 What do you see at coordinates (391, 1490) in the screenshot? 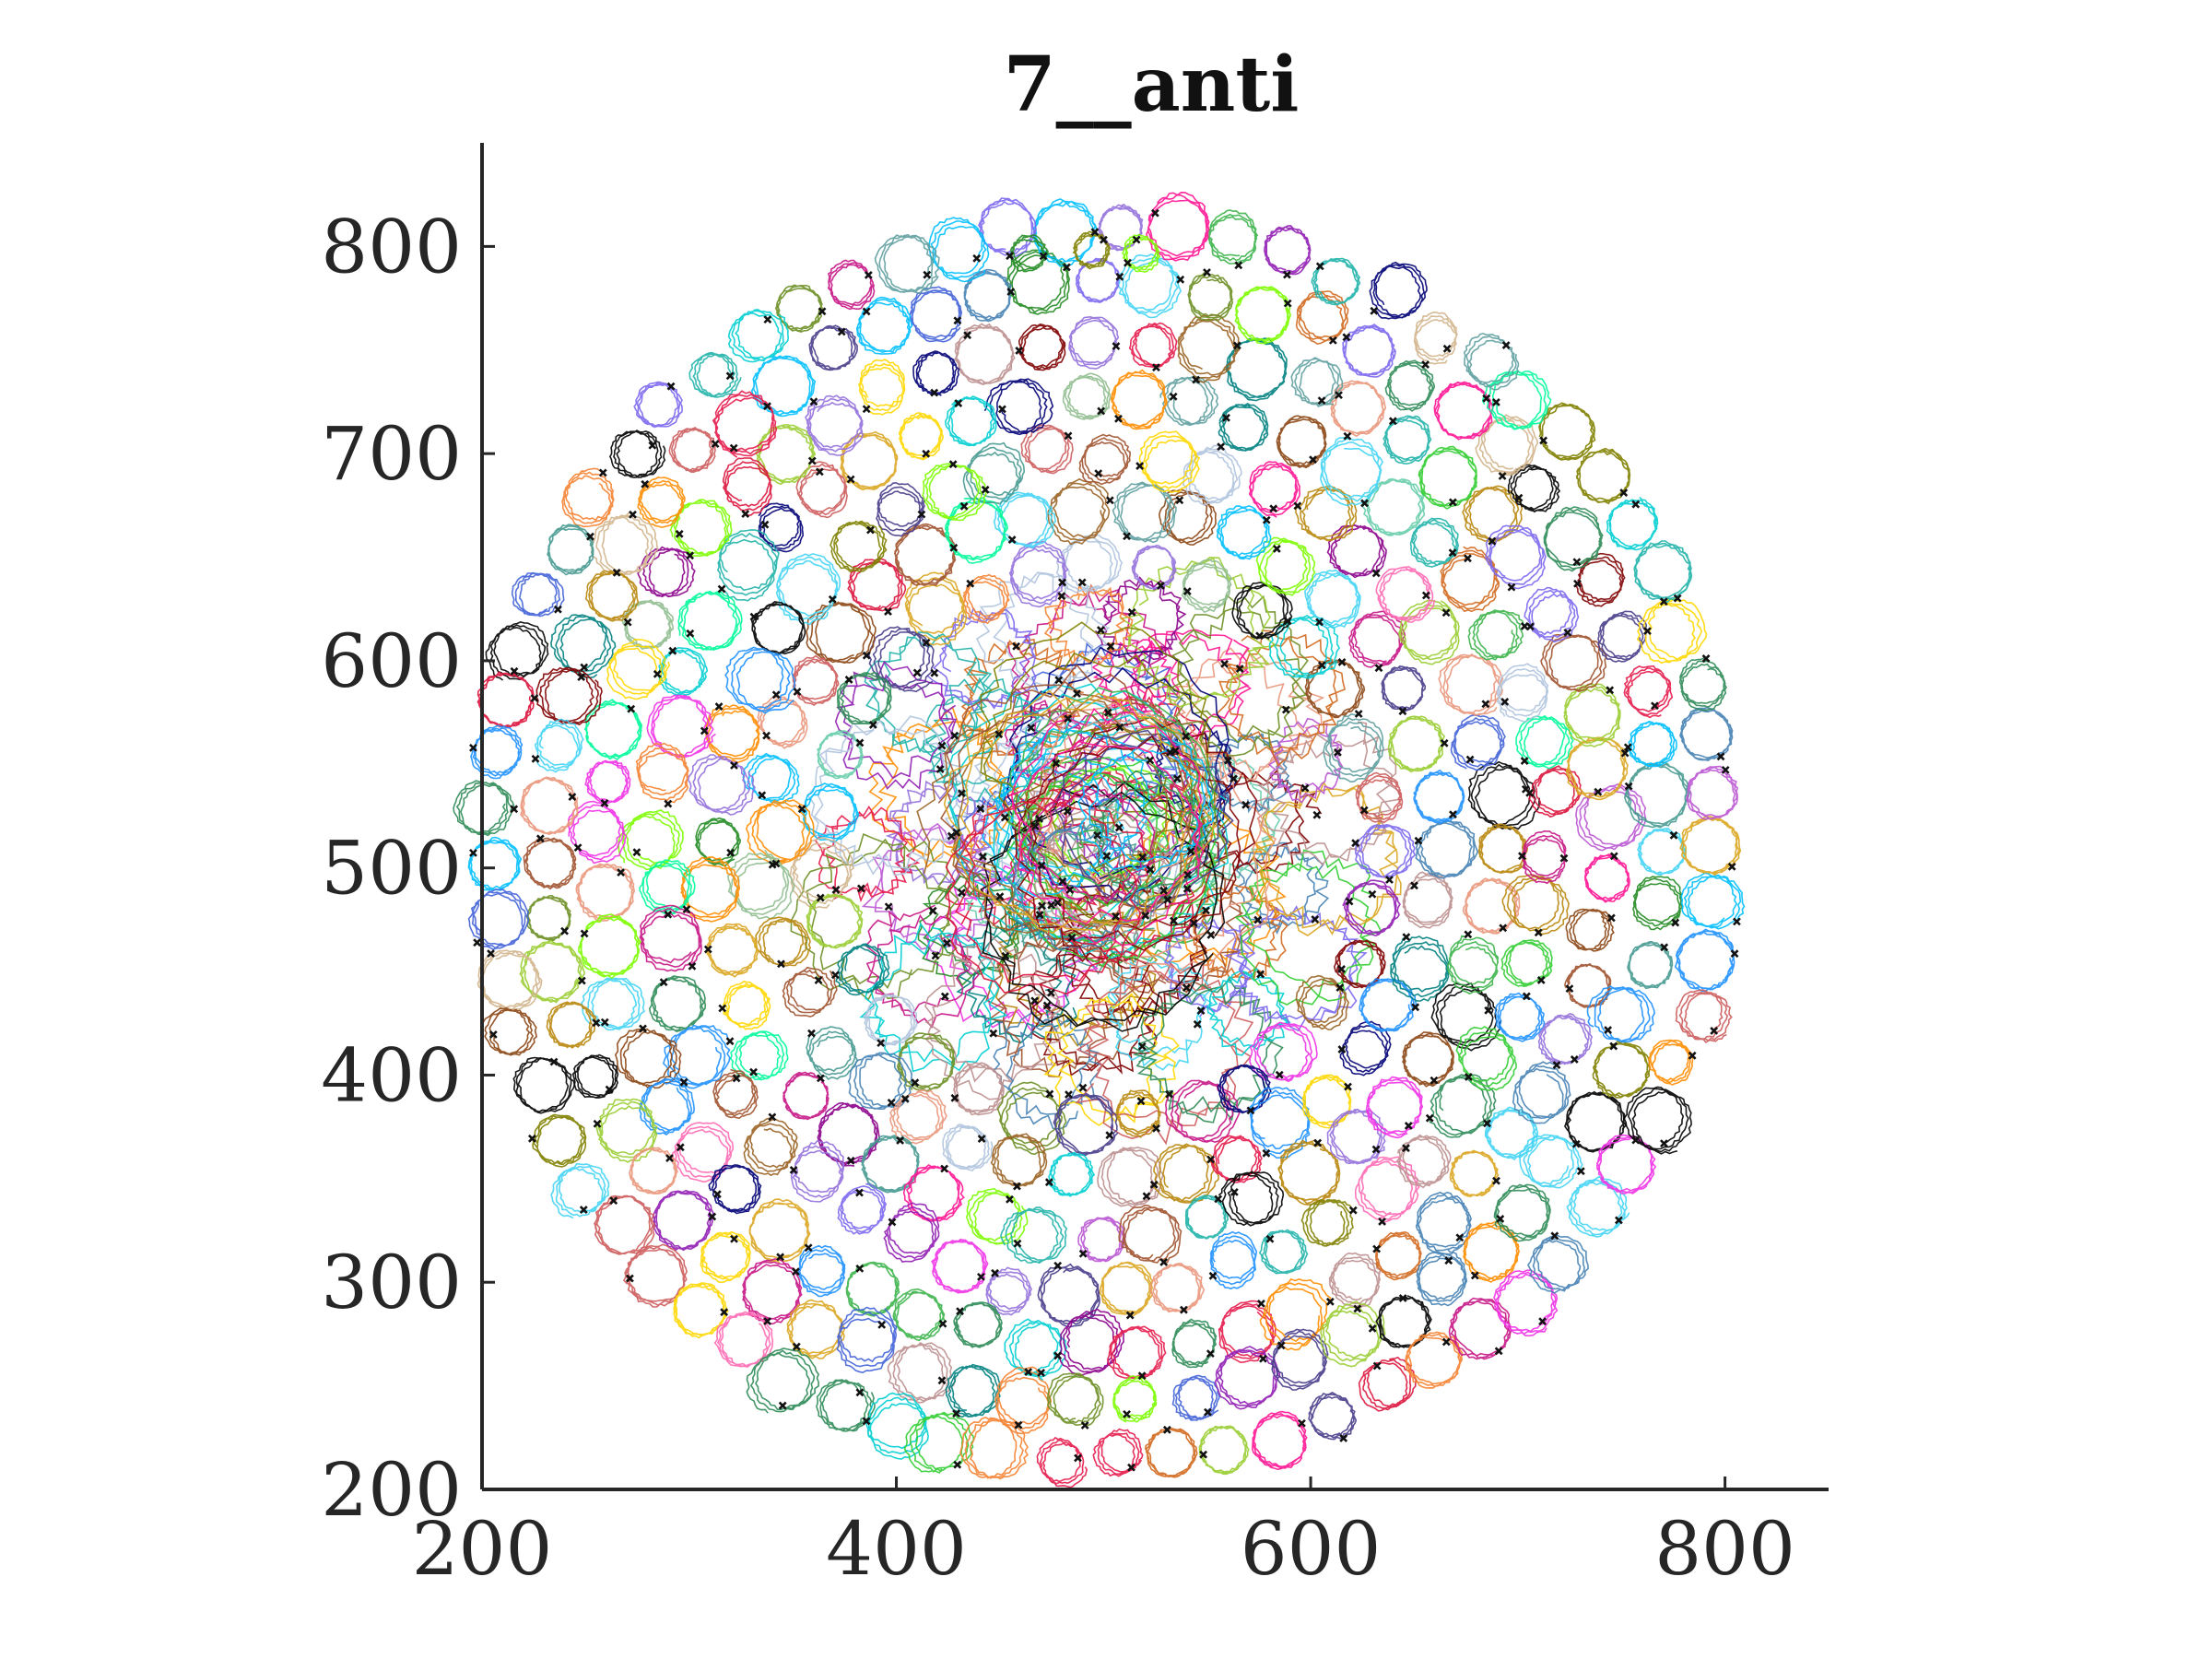
I see `y-tick-label-200: 200` at bounding box center [391, 1490].